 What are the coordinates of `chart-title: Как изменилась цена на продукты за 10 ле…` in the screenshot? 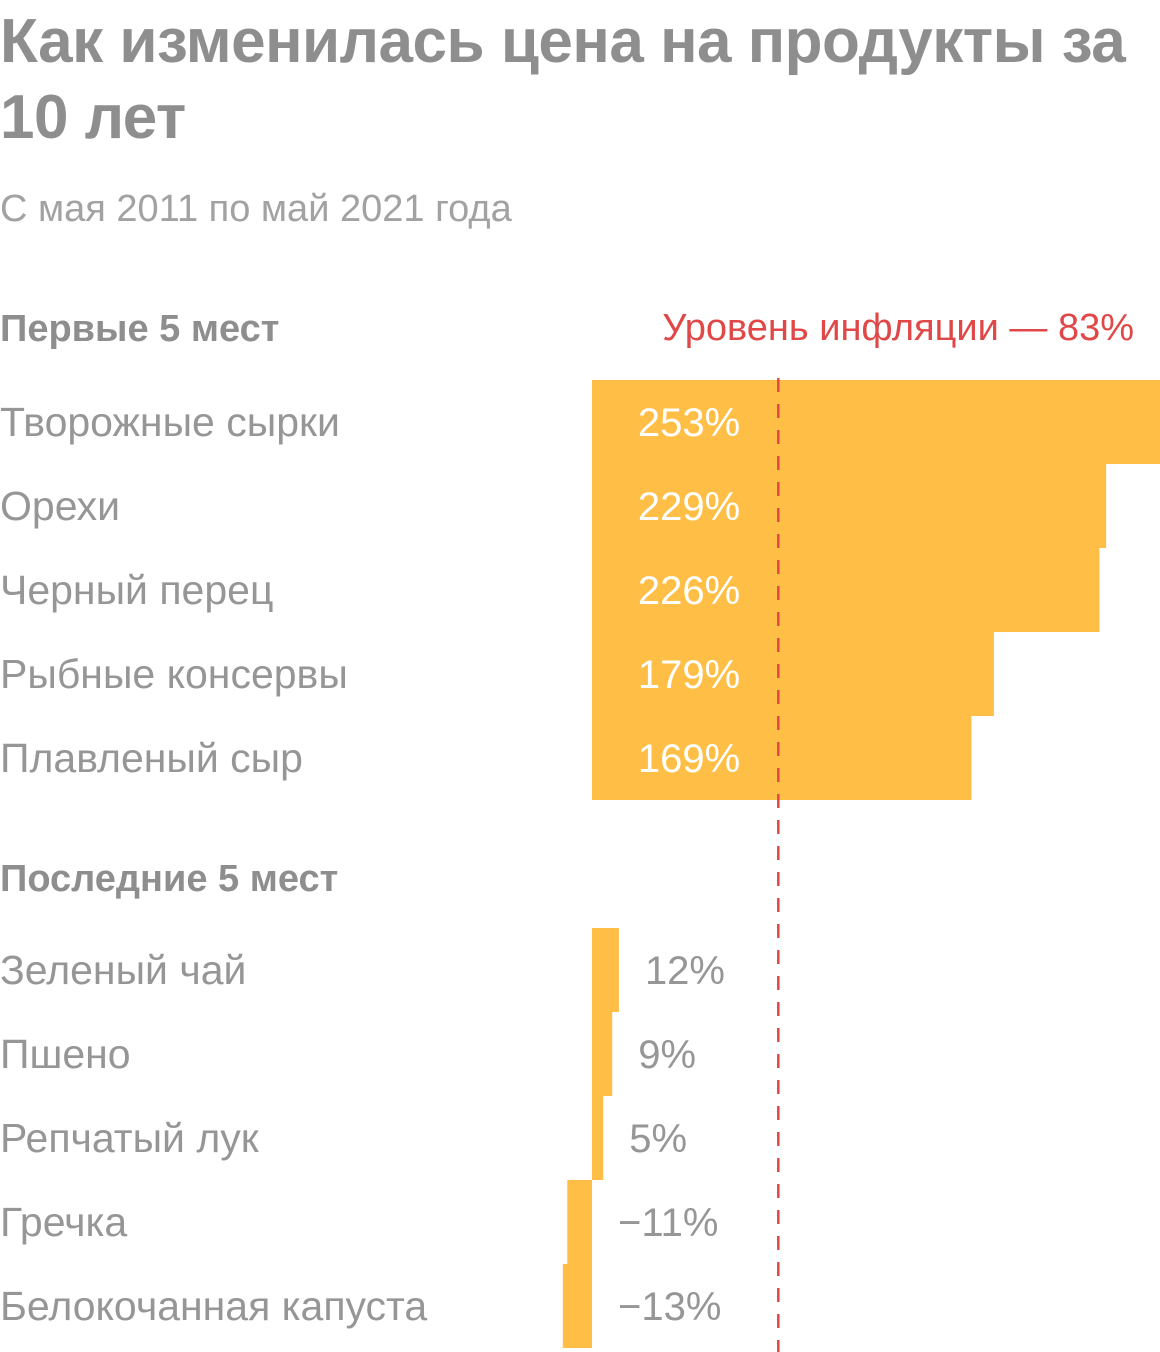 It's located at (563, 79).